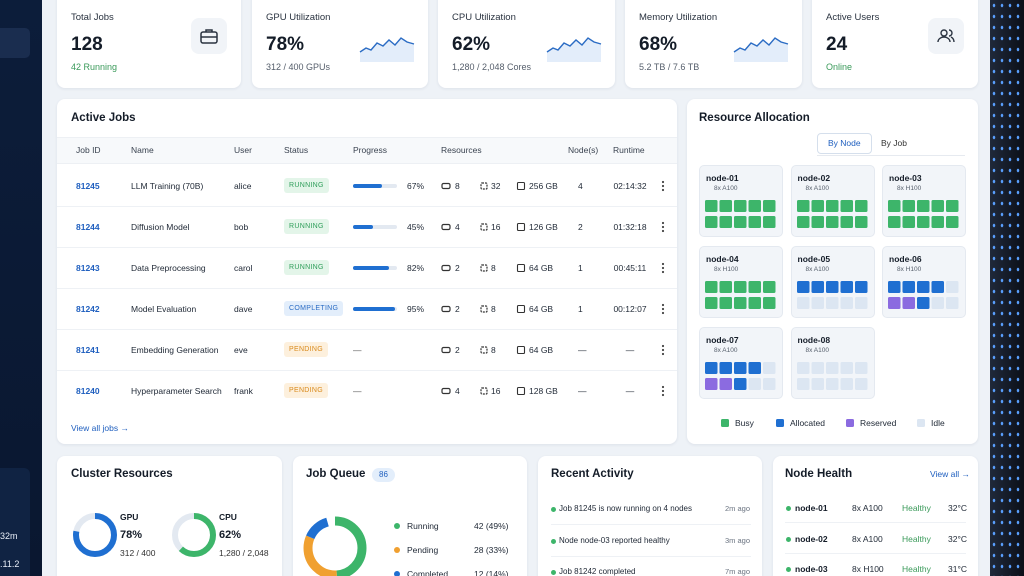  What do you see at coordinates (15, 43) in the screenshot?
I see `sidebar-item` at bounding box center [15, 43].